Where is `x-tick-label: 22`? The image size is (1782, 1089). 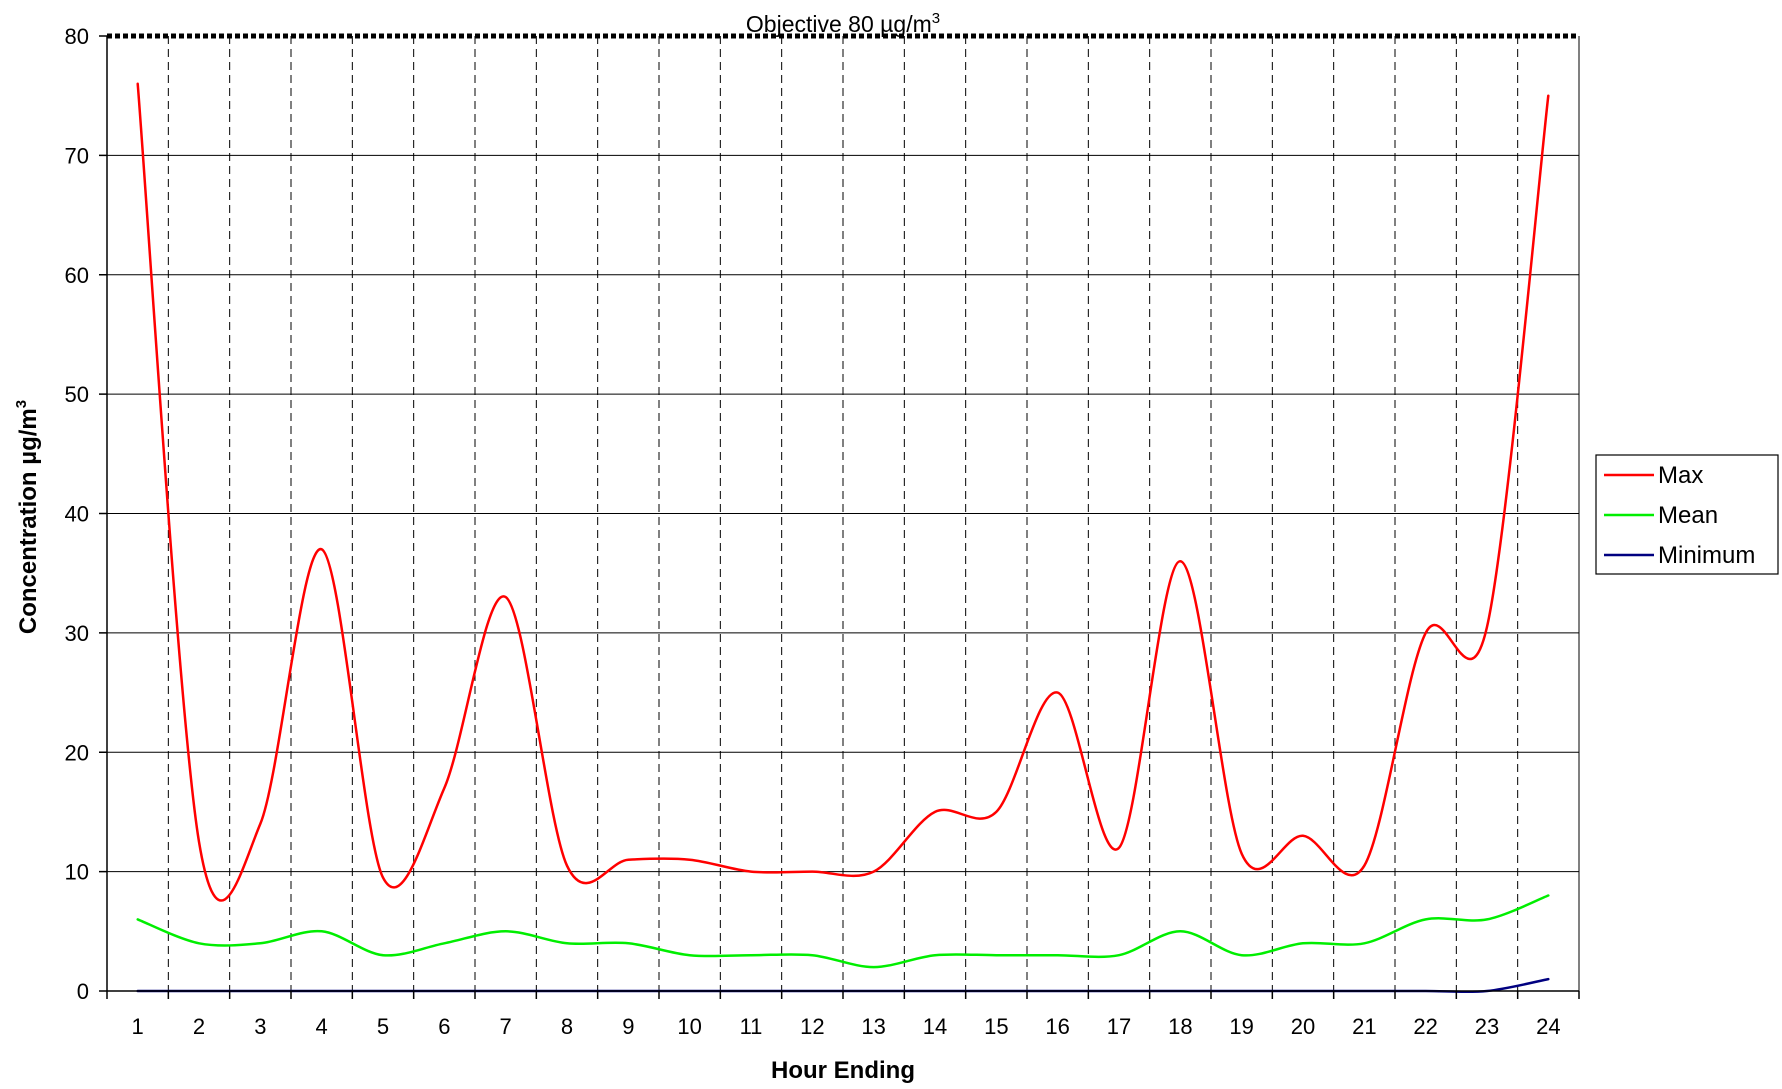 x-tick-label: 22 is located at coordinates (1425, 1026).